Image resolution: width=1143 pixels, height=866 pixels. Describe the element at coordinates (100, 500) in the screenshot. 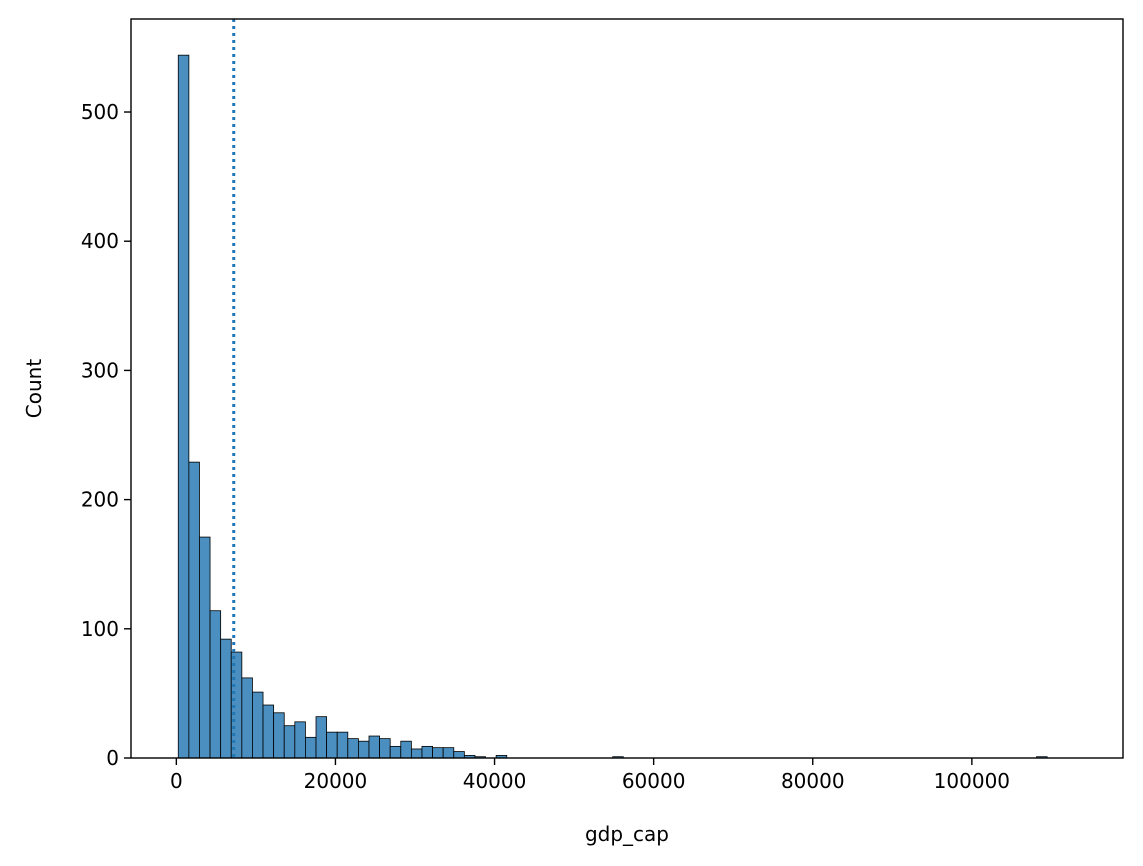

I see `y-tick-label: 200` at that location.